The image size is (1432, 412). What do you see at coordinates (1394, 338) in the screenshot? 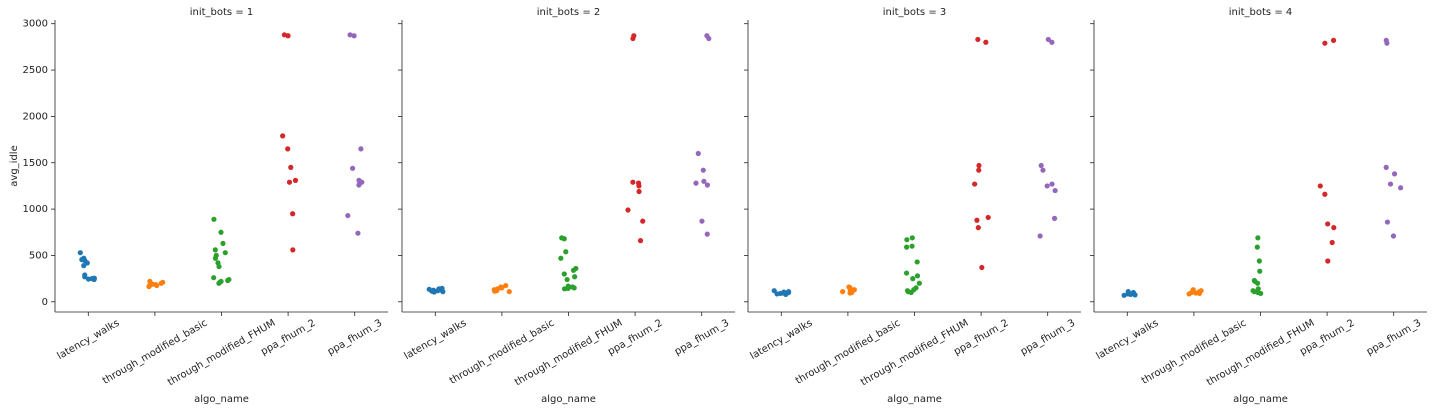
I see `x-tick-label: ppa_fhum_3` at bounding box center [1394, 338].